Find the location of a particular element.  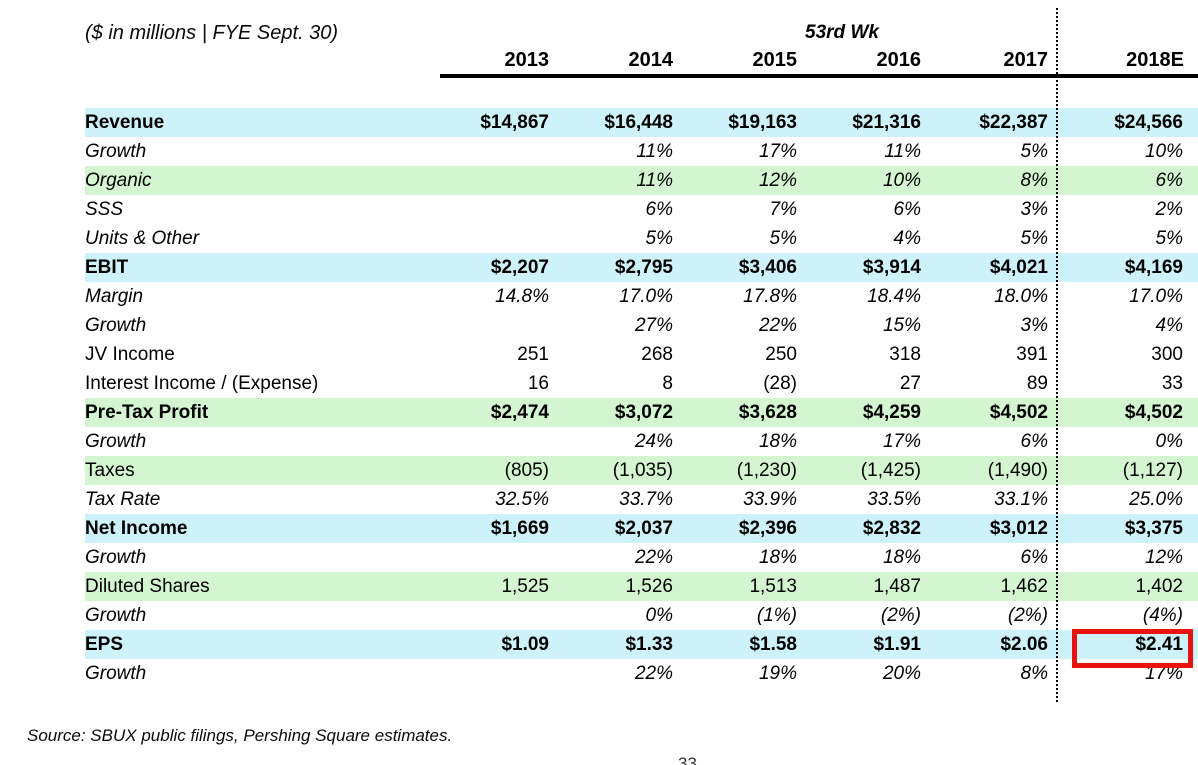

value-cell: $22,387 is located at coordinates (1013, 122).